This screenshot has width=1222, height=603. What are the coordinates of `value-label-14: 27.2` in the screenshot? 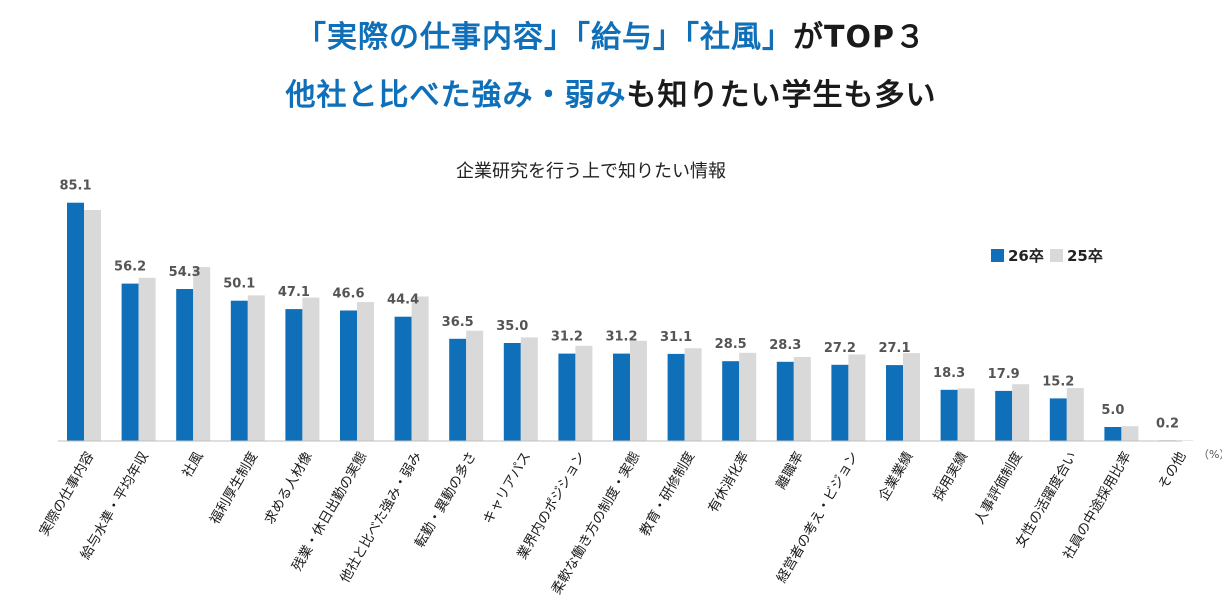 It's located at (840, 348).